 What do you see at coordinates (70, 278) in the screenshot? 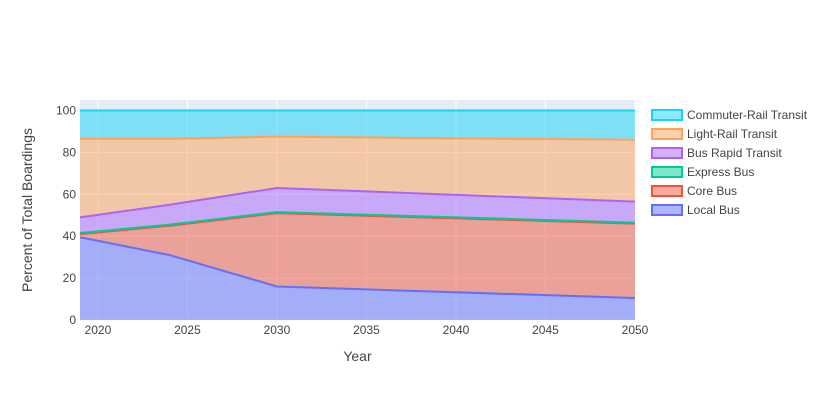
I see `y-tick-20: 20` at bounding box center [70, 278].